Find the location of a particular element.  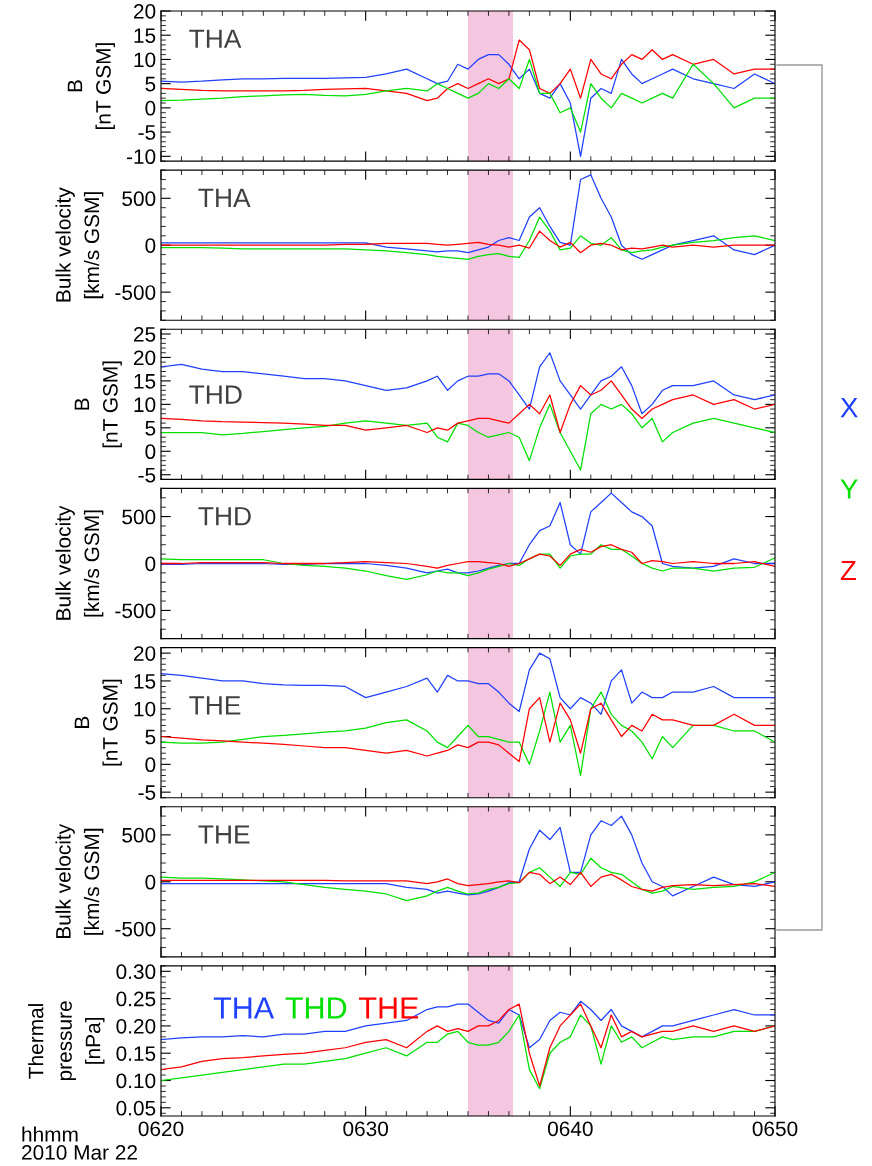

y-tick-label: 0.15 is located at coordinates (136, 1053).